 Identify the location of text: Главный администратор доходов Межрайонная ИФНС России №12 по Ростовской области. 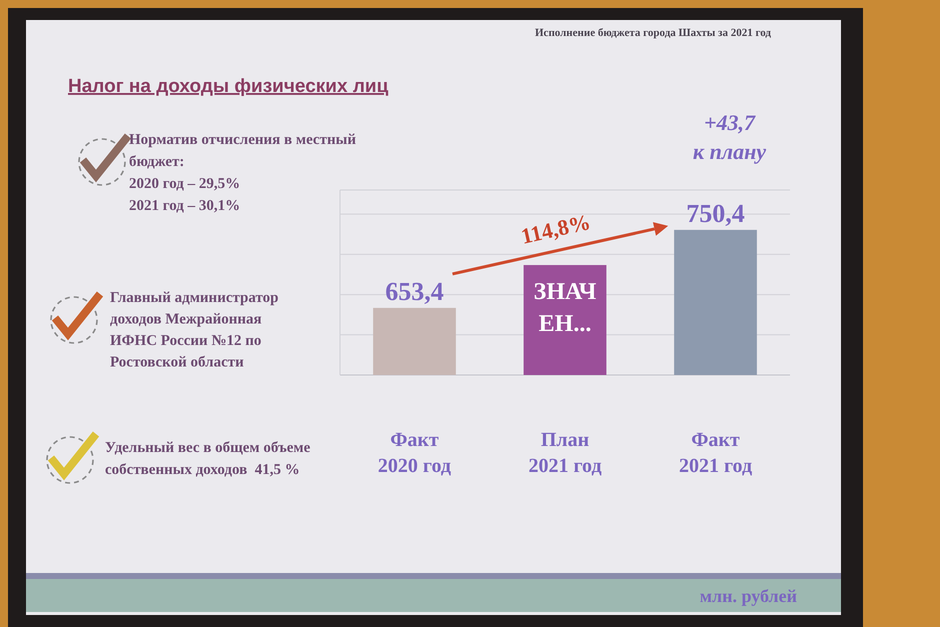
(194, 330).